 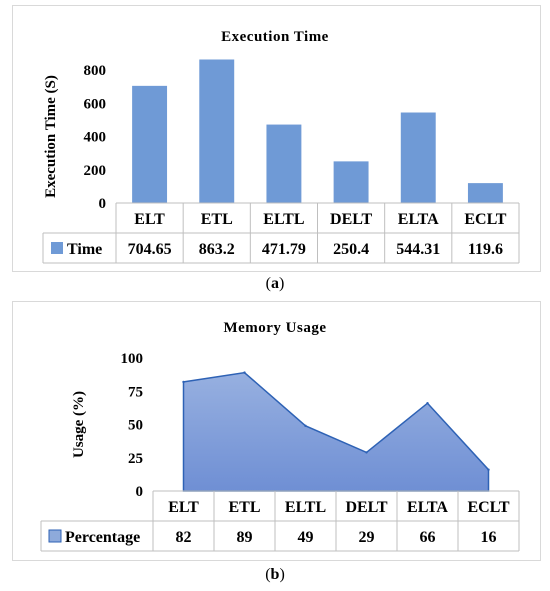 I want to click on chart-title: Memory Usage, so click(x=274, y=328).